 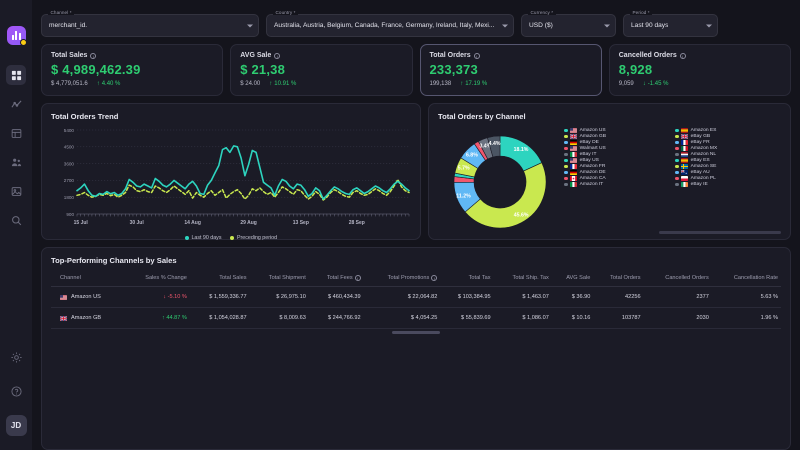 I want to click on donut-legend-item: eBay DE, so click(x=617, y=142).